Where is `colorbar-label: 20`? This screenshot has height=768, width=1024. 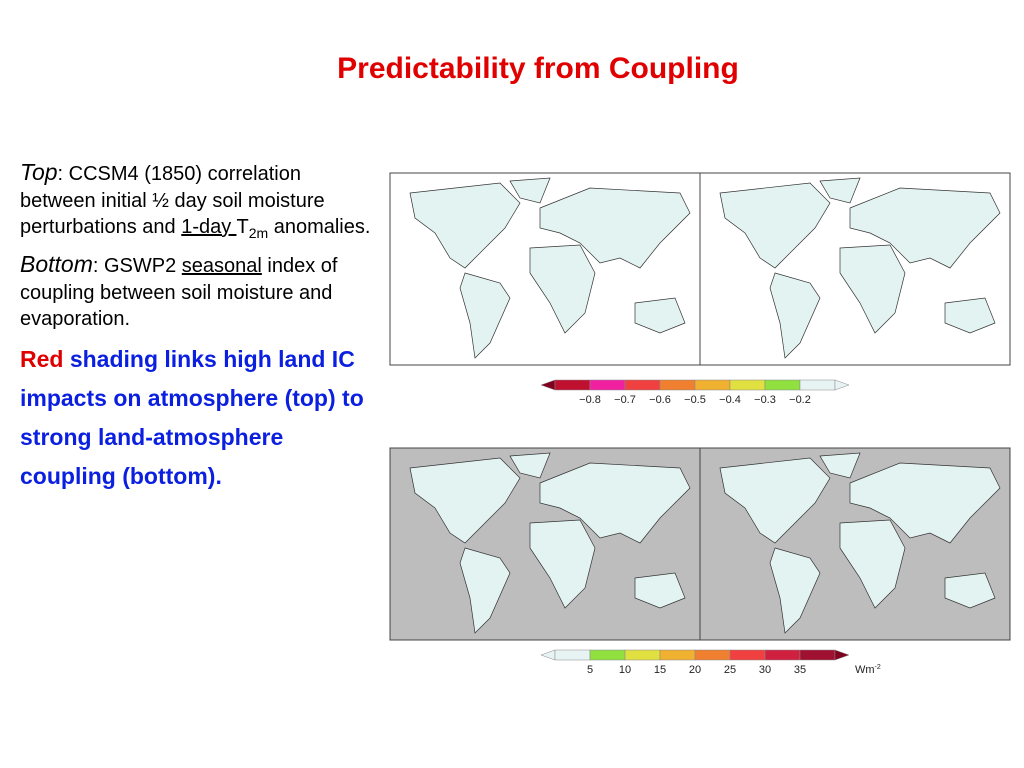
colorbar-label: 20 is located at coordinates (695, 670).